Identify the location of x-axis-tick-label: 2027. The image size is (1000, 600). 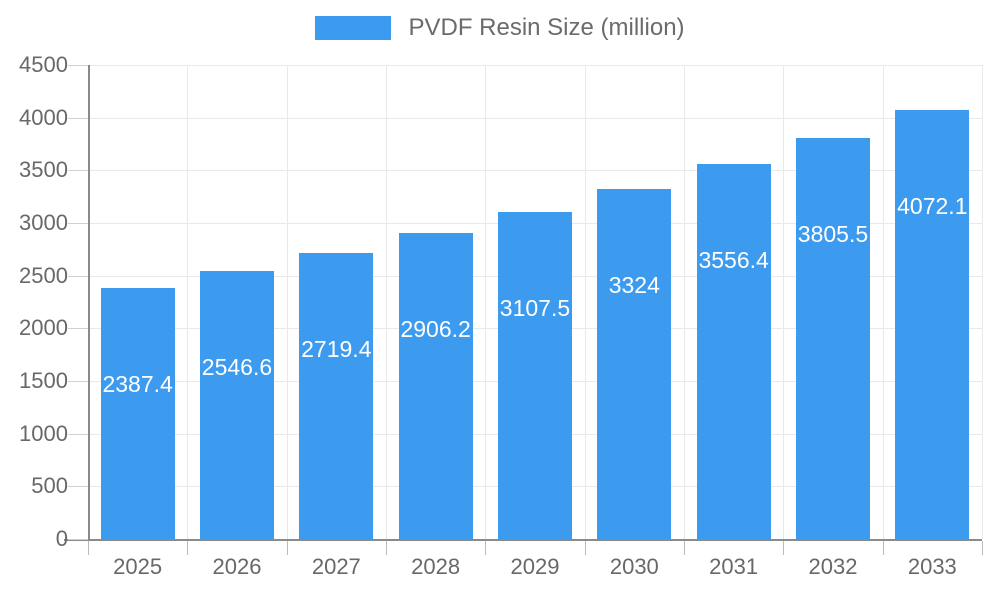
(336, 566).